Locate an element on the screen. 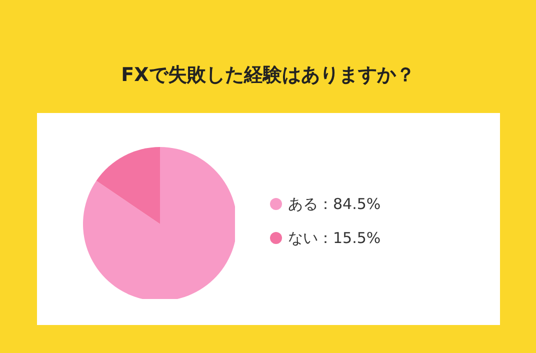 The width and height of the screenshot is (536, 353). legend-label: ない：15.5% is located at coordinates (334, 238).